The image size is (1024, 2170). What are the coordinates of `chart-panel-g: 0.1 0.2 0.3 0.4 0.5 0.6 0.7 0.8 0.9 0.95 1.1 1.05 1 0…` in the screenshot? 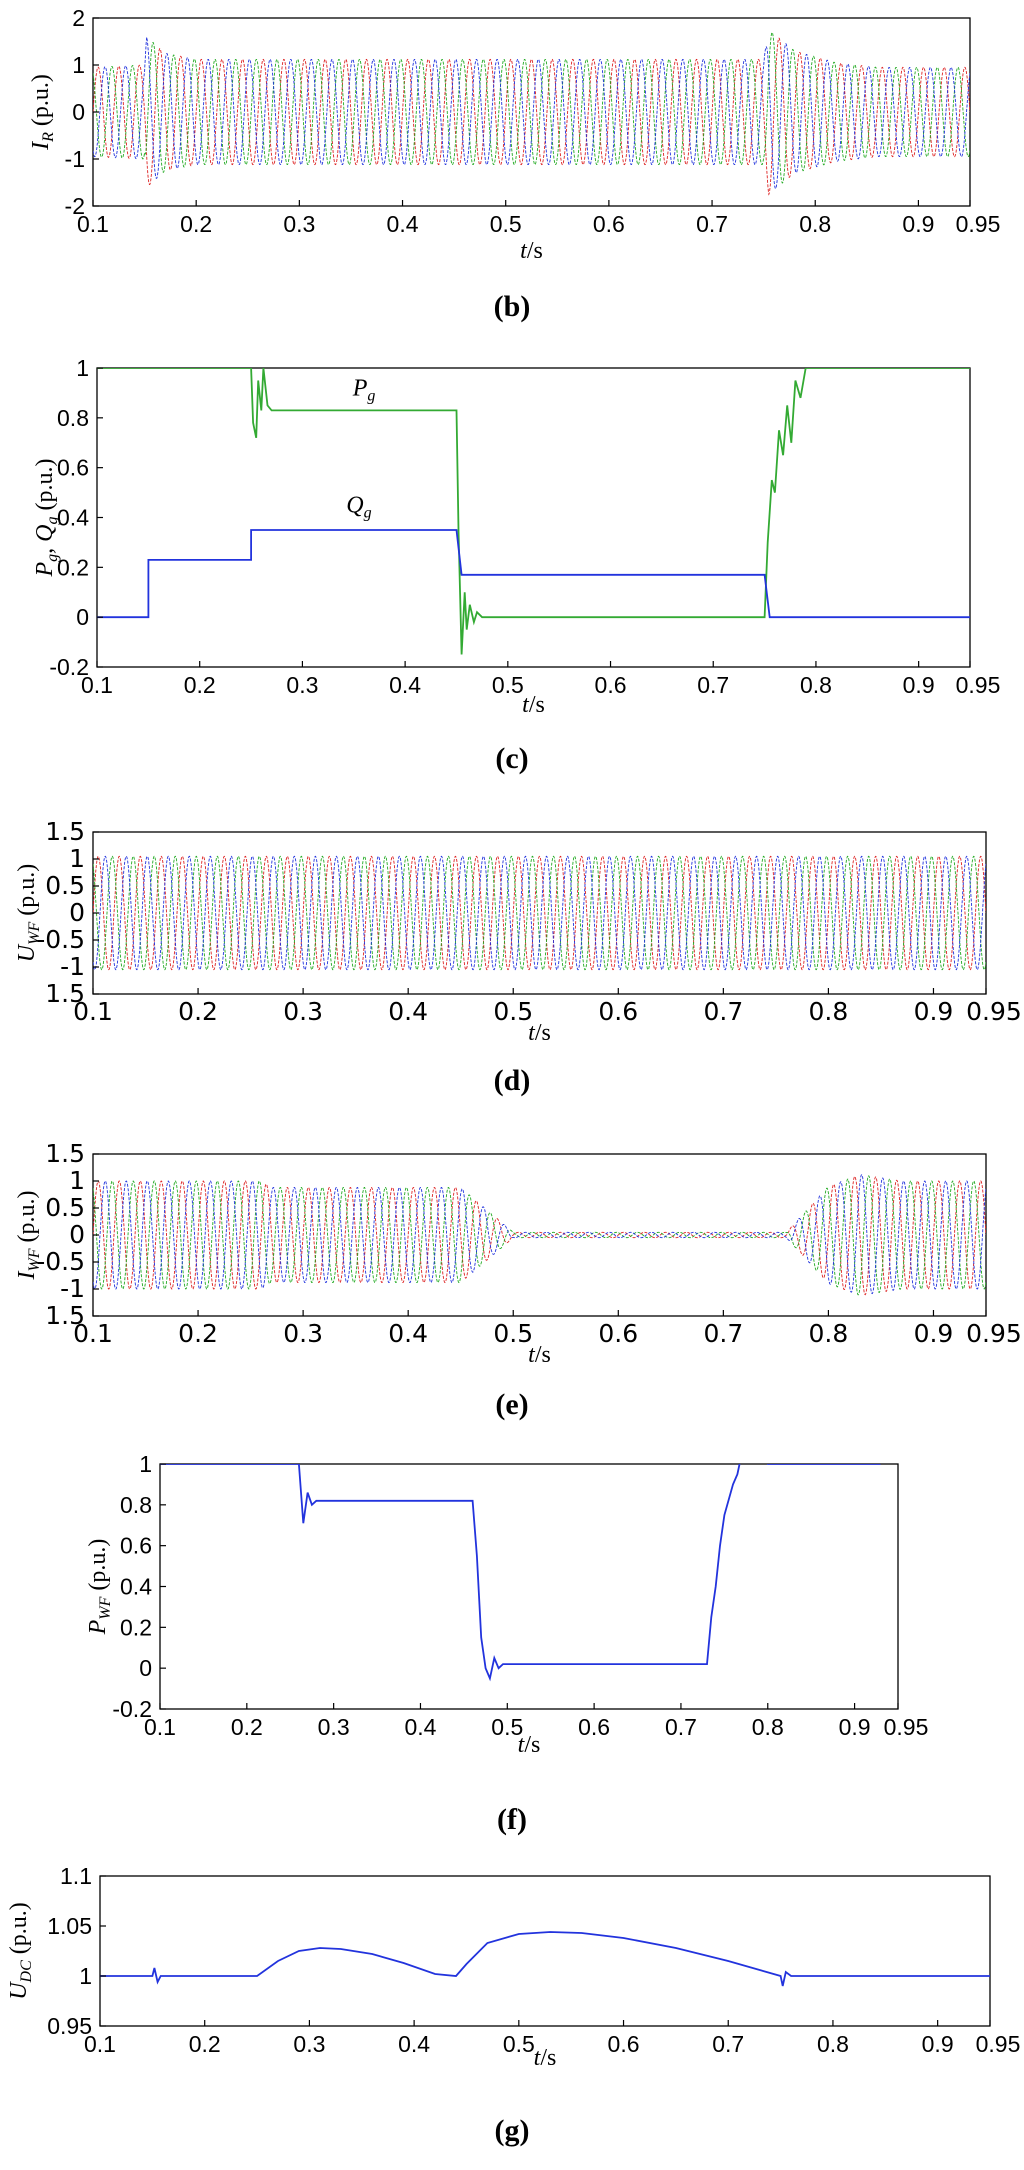 It's located at (513, 2005).